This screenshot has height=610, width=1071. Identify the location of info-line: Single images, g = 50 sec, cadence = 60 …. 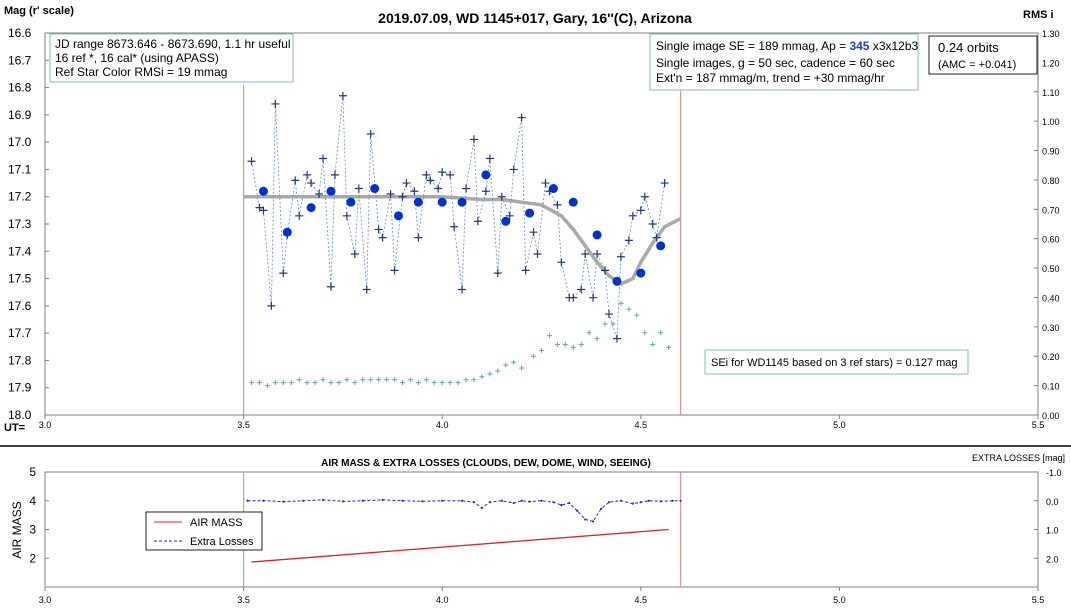
(775, 63).